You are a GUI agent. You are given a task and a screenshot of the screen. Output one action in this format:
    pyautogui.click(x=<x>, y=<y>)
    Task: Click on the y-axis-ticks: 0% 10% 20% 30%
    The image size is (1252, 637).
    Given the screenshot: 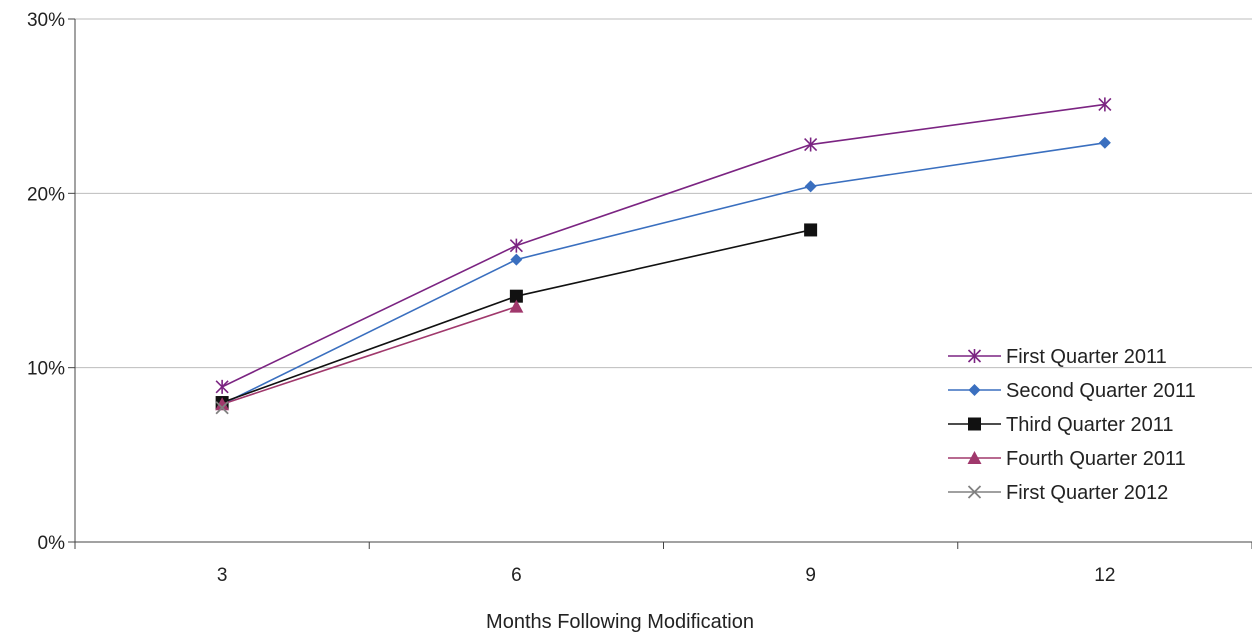 What is the action you would take?
    pyautogui.click(x=51, y=282)
    